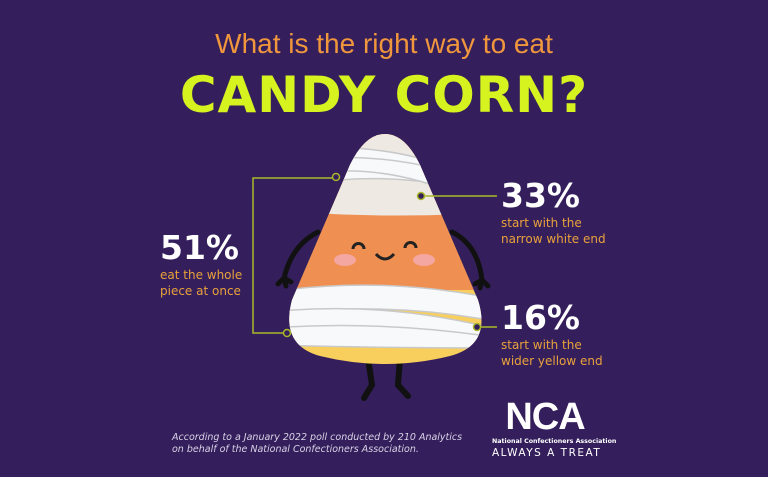 The image size is (768, 477). Describe the element at coordinates (384, 95) in the screenshot. I see `title-line-2: CANDY CORN?` at that location.